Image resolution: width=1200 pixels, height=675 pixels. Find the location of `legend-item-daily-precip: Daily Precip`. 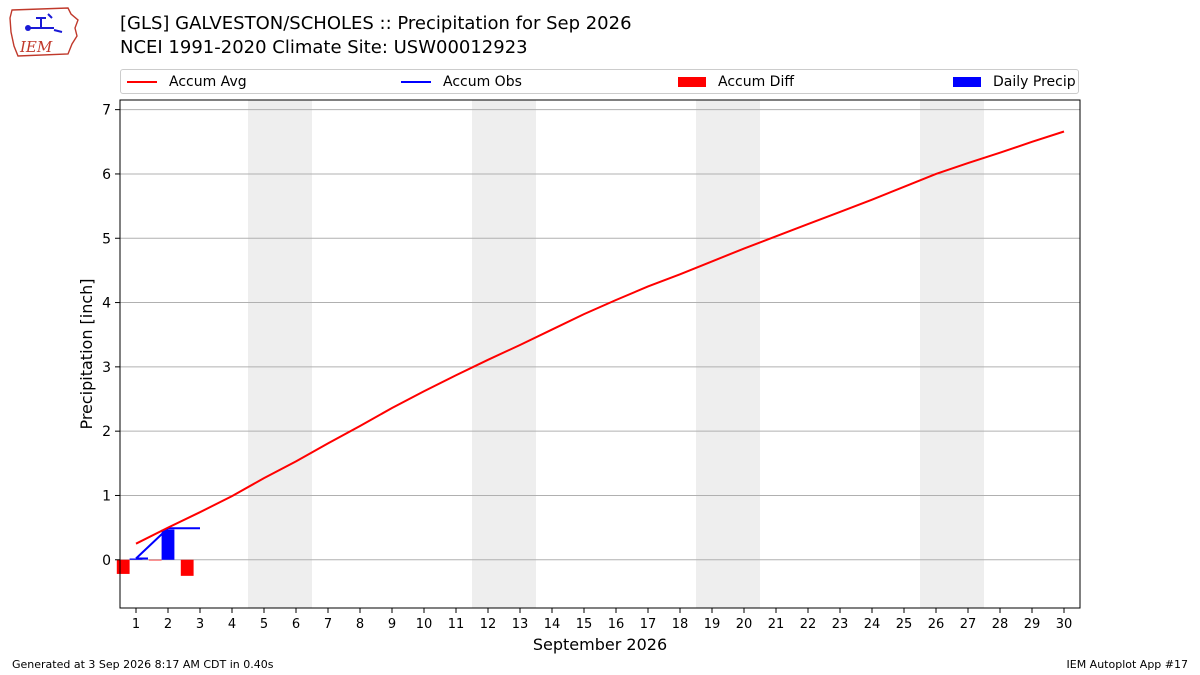

legend-item-daily-precip: Daily Precip is located at coordinates (1014, 82).